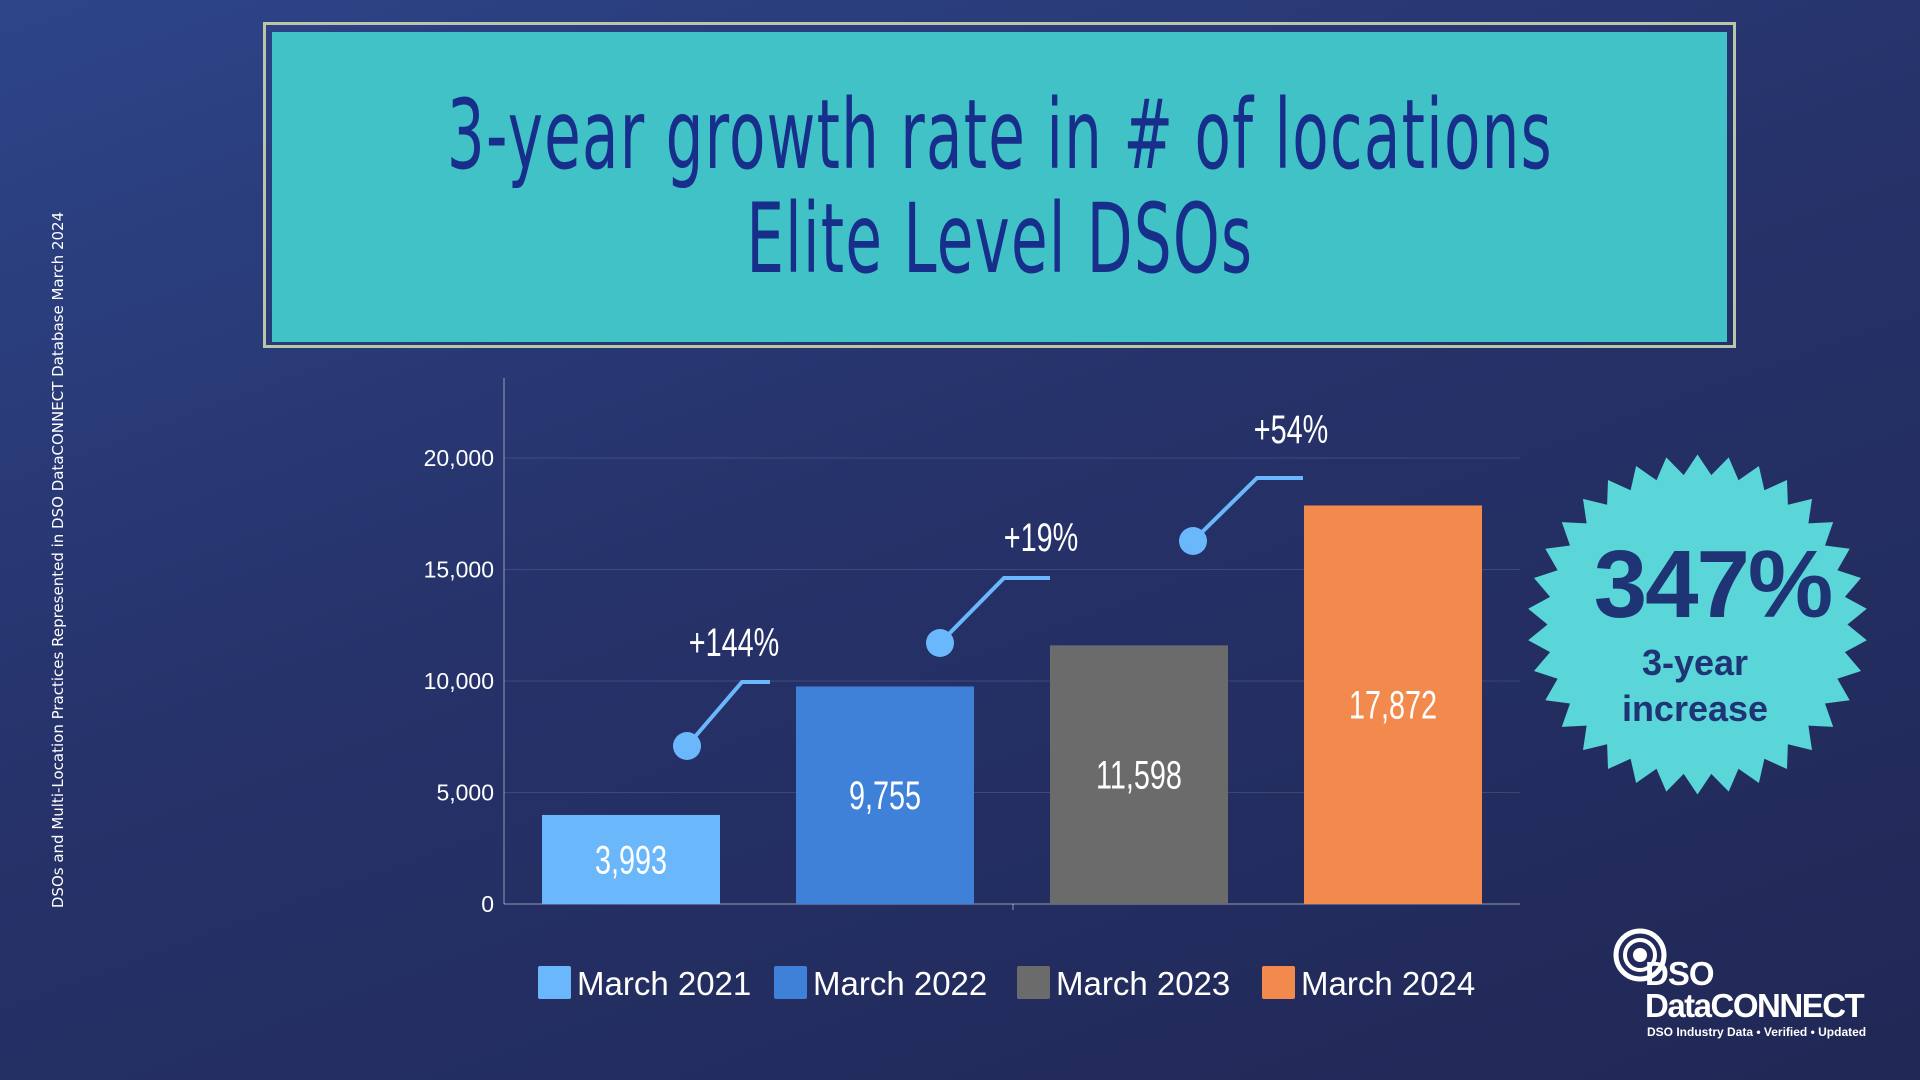 Image resolution: width=1920 pixels, height=1080 pixels. I want to click on bar-value-label: 17,872, so click(1393, 705).